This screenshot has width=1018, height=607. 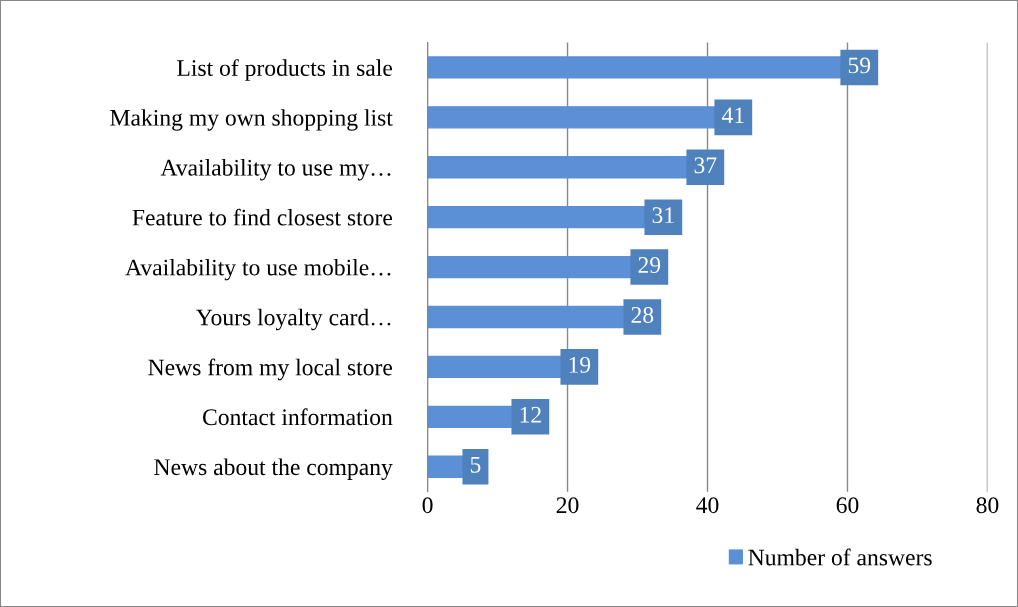 I want to click on data-label: 19, so click(x=580, y=364).